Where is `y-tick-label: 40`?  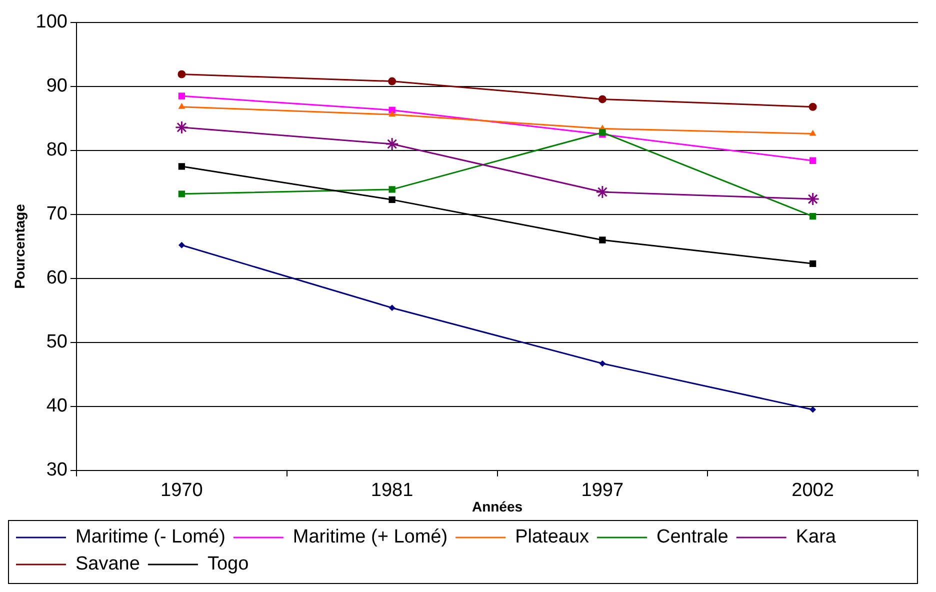
y-tick-label: 40 is located at coordinates (57, 406).